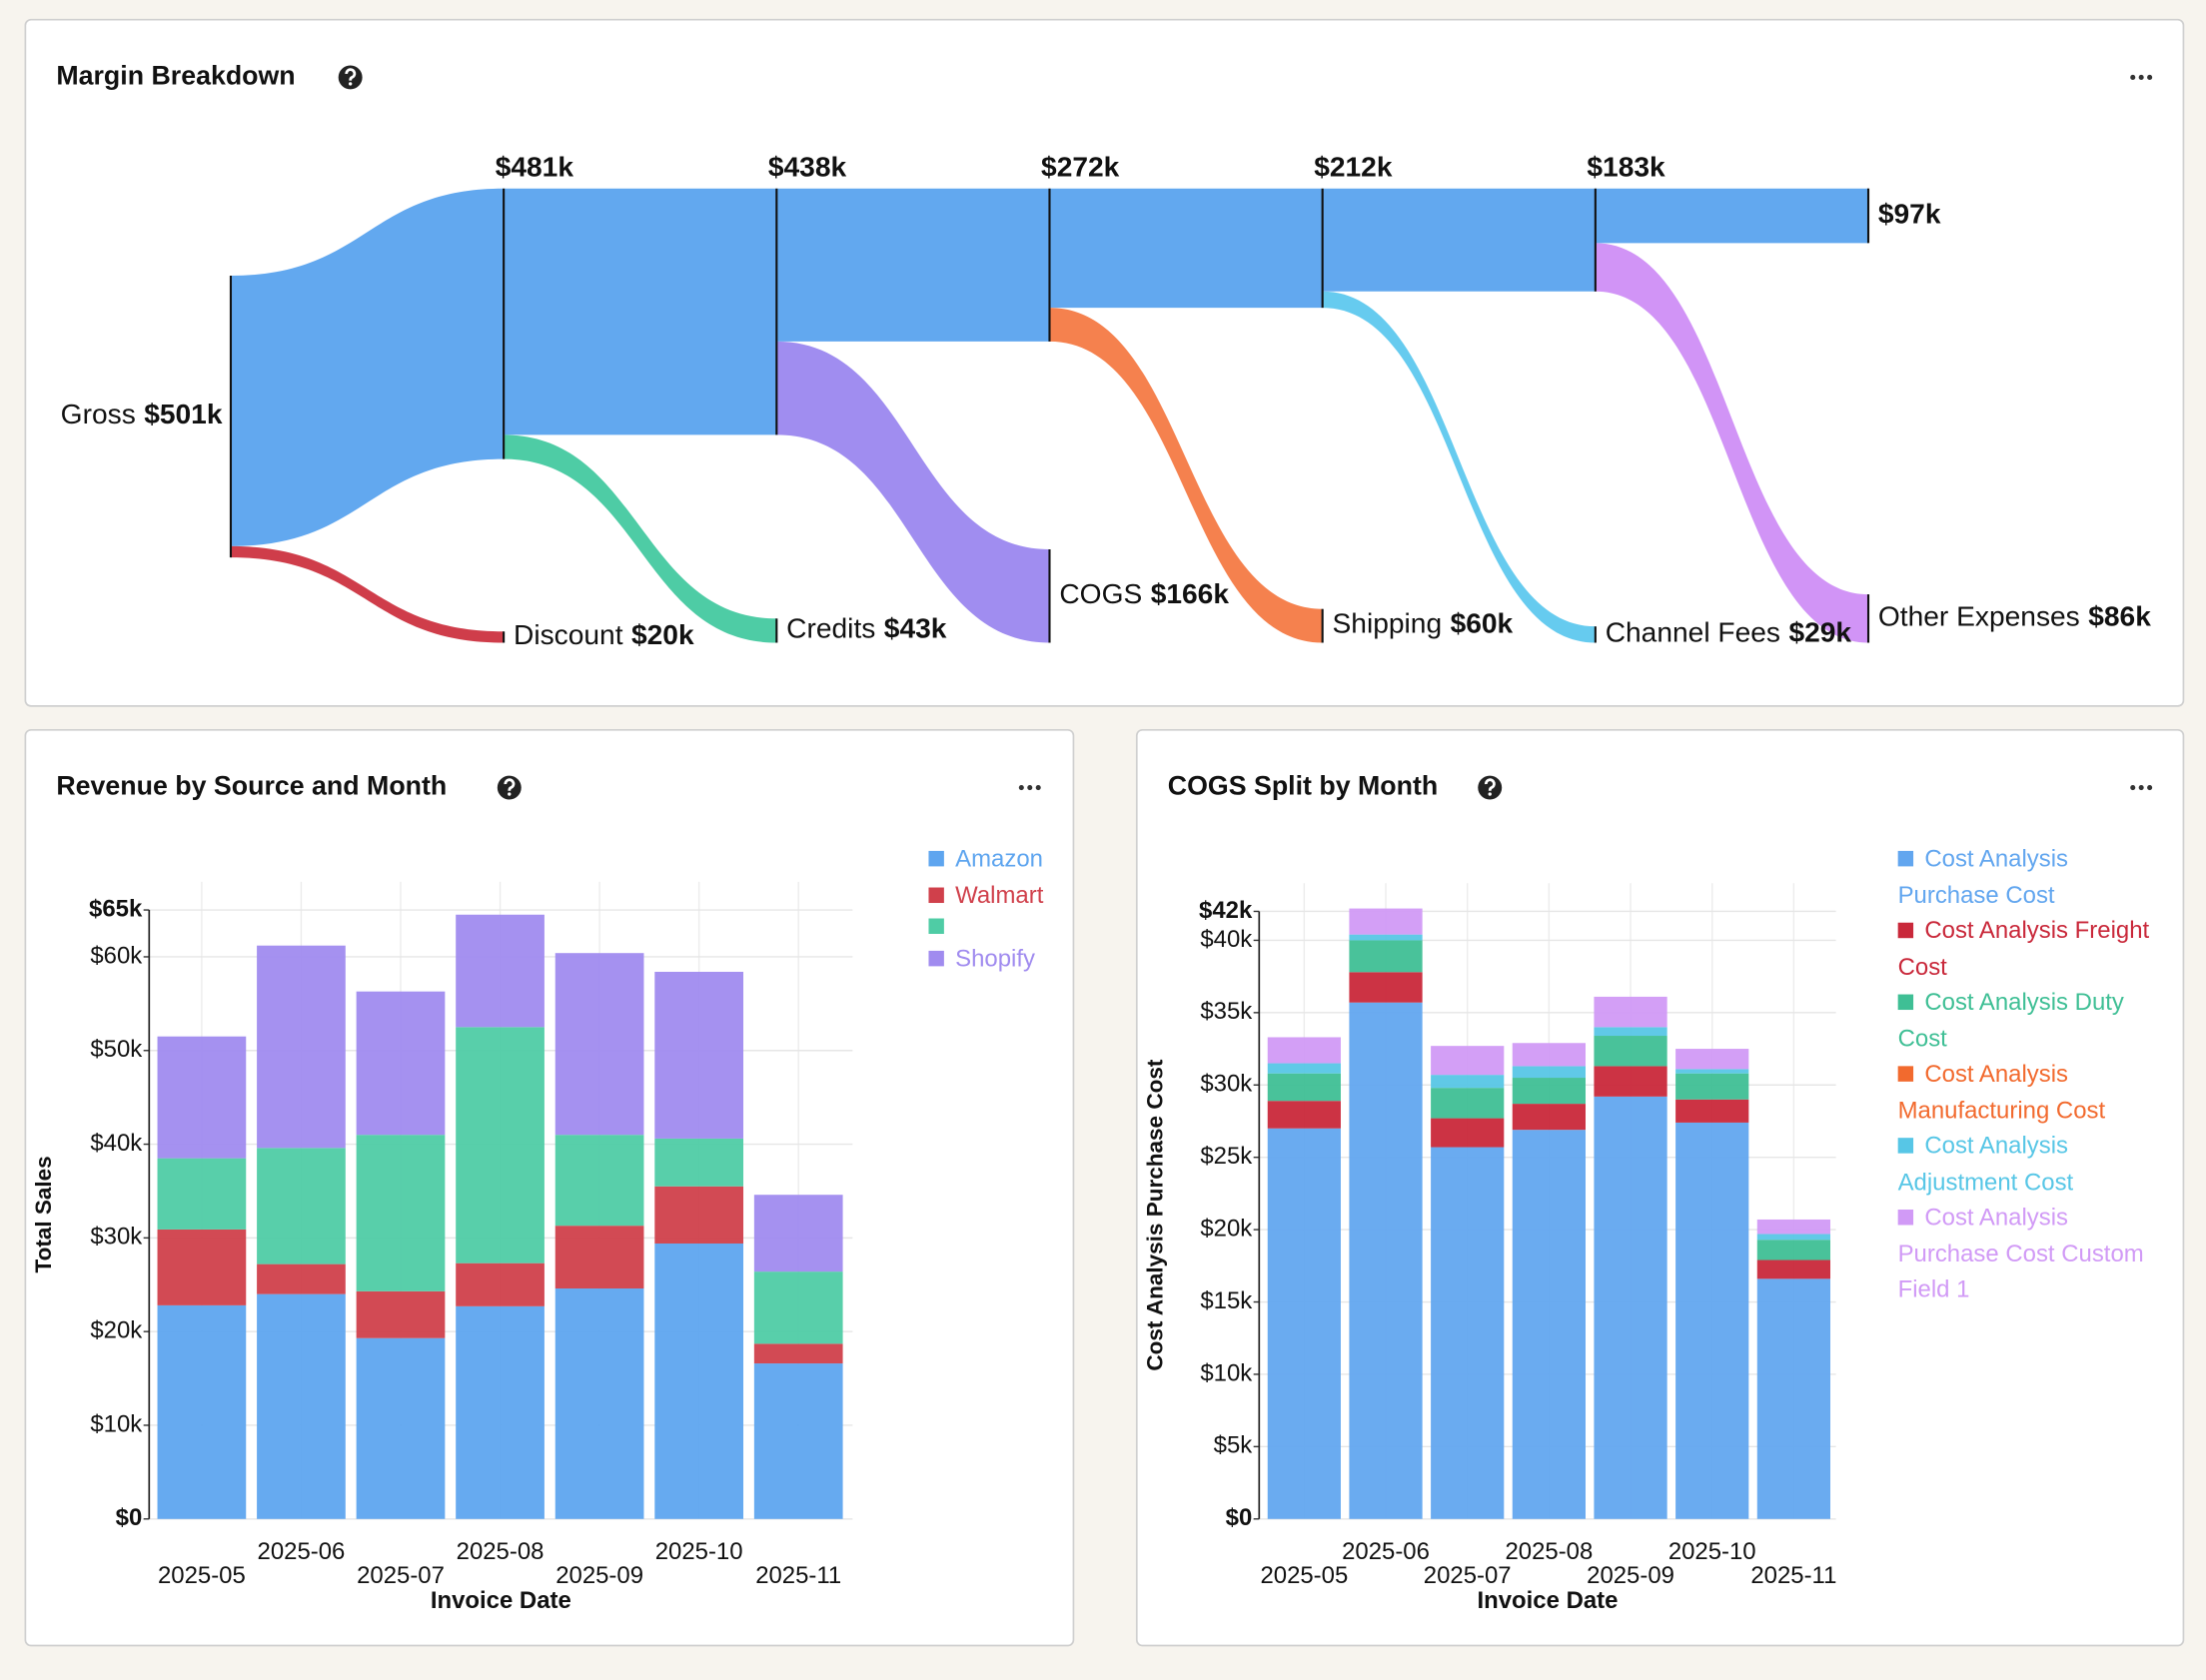 The image size is (2206, 1680). Describe the element at coordinates (998, 927) in the screenshot. I see `legend-item` at that location.